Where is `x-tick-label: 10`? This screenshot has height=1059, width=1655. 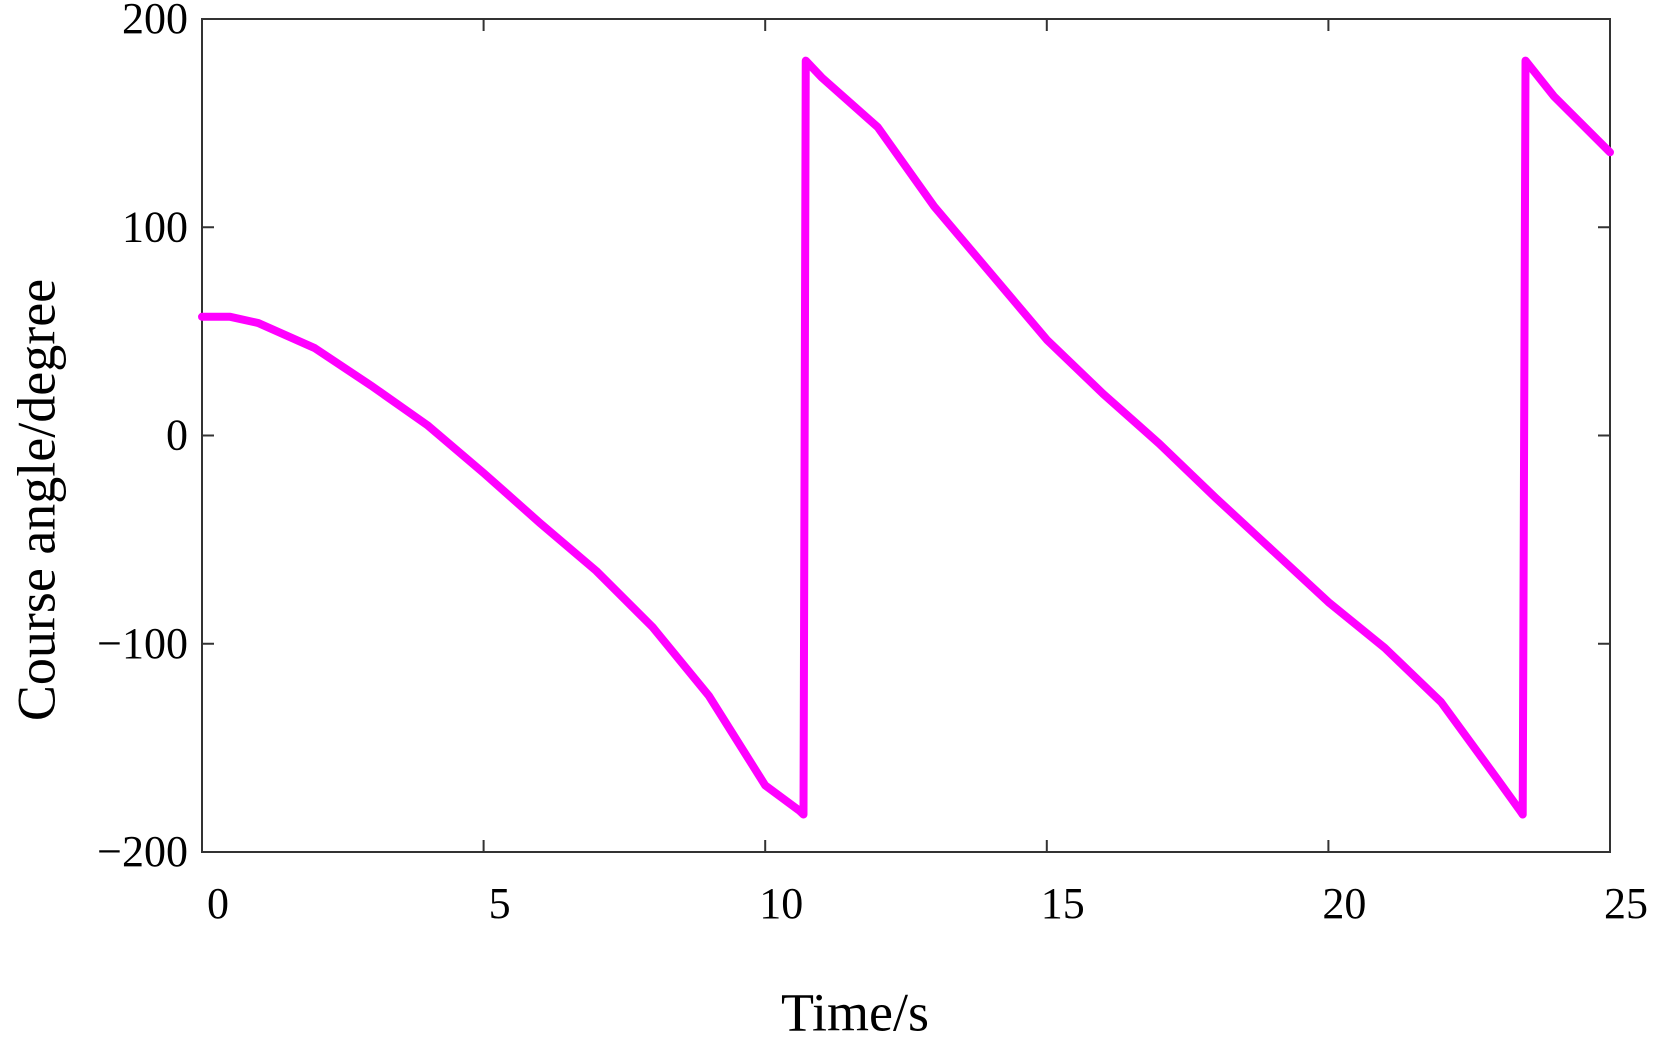
x-tick-label: 10 is located at coordinates (781, 903).